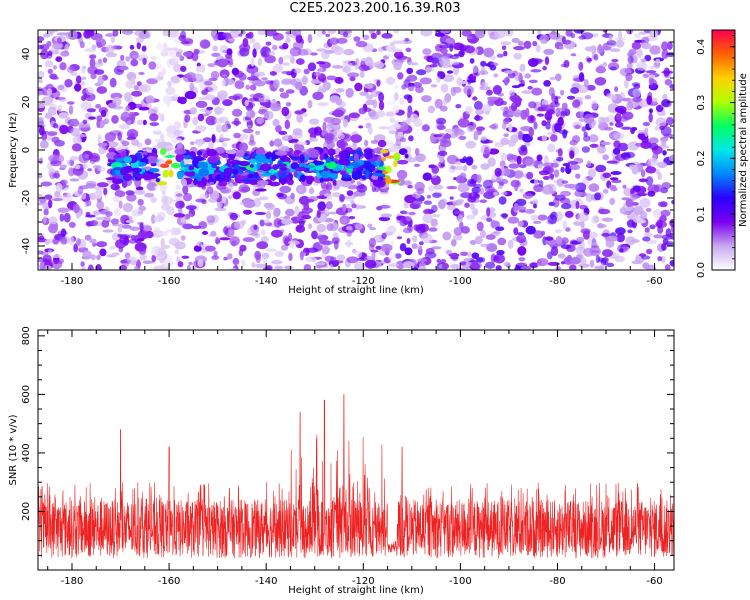  I want to click on colorbar-tick-label: 0.3, so click(701, 103).